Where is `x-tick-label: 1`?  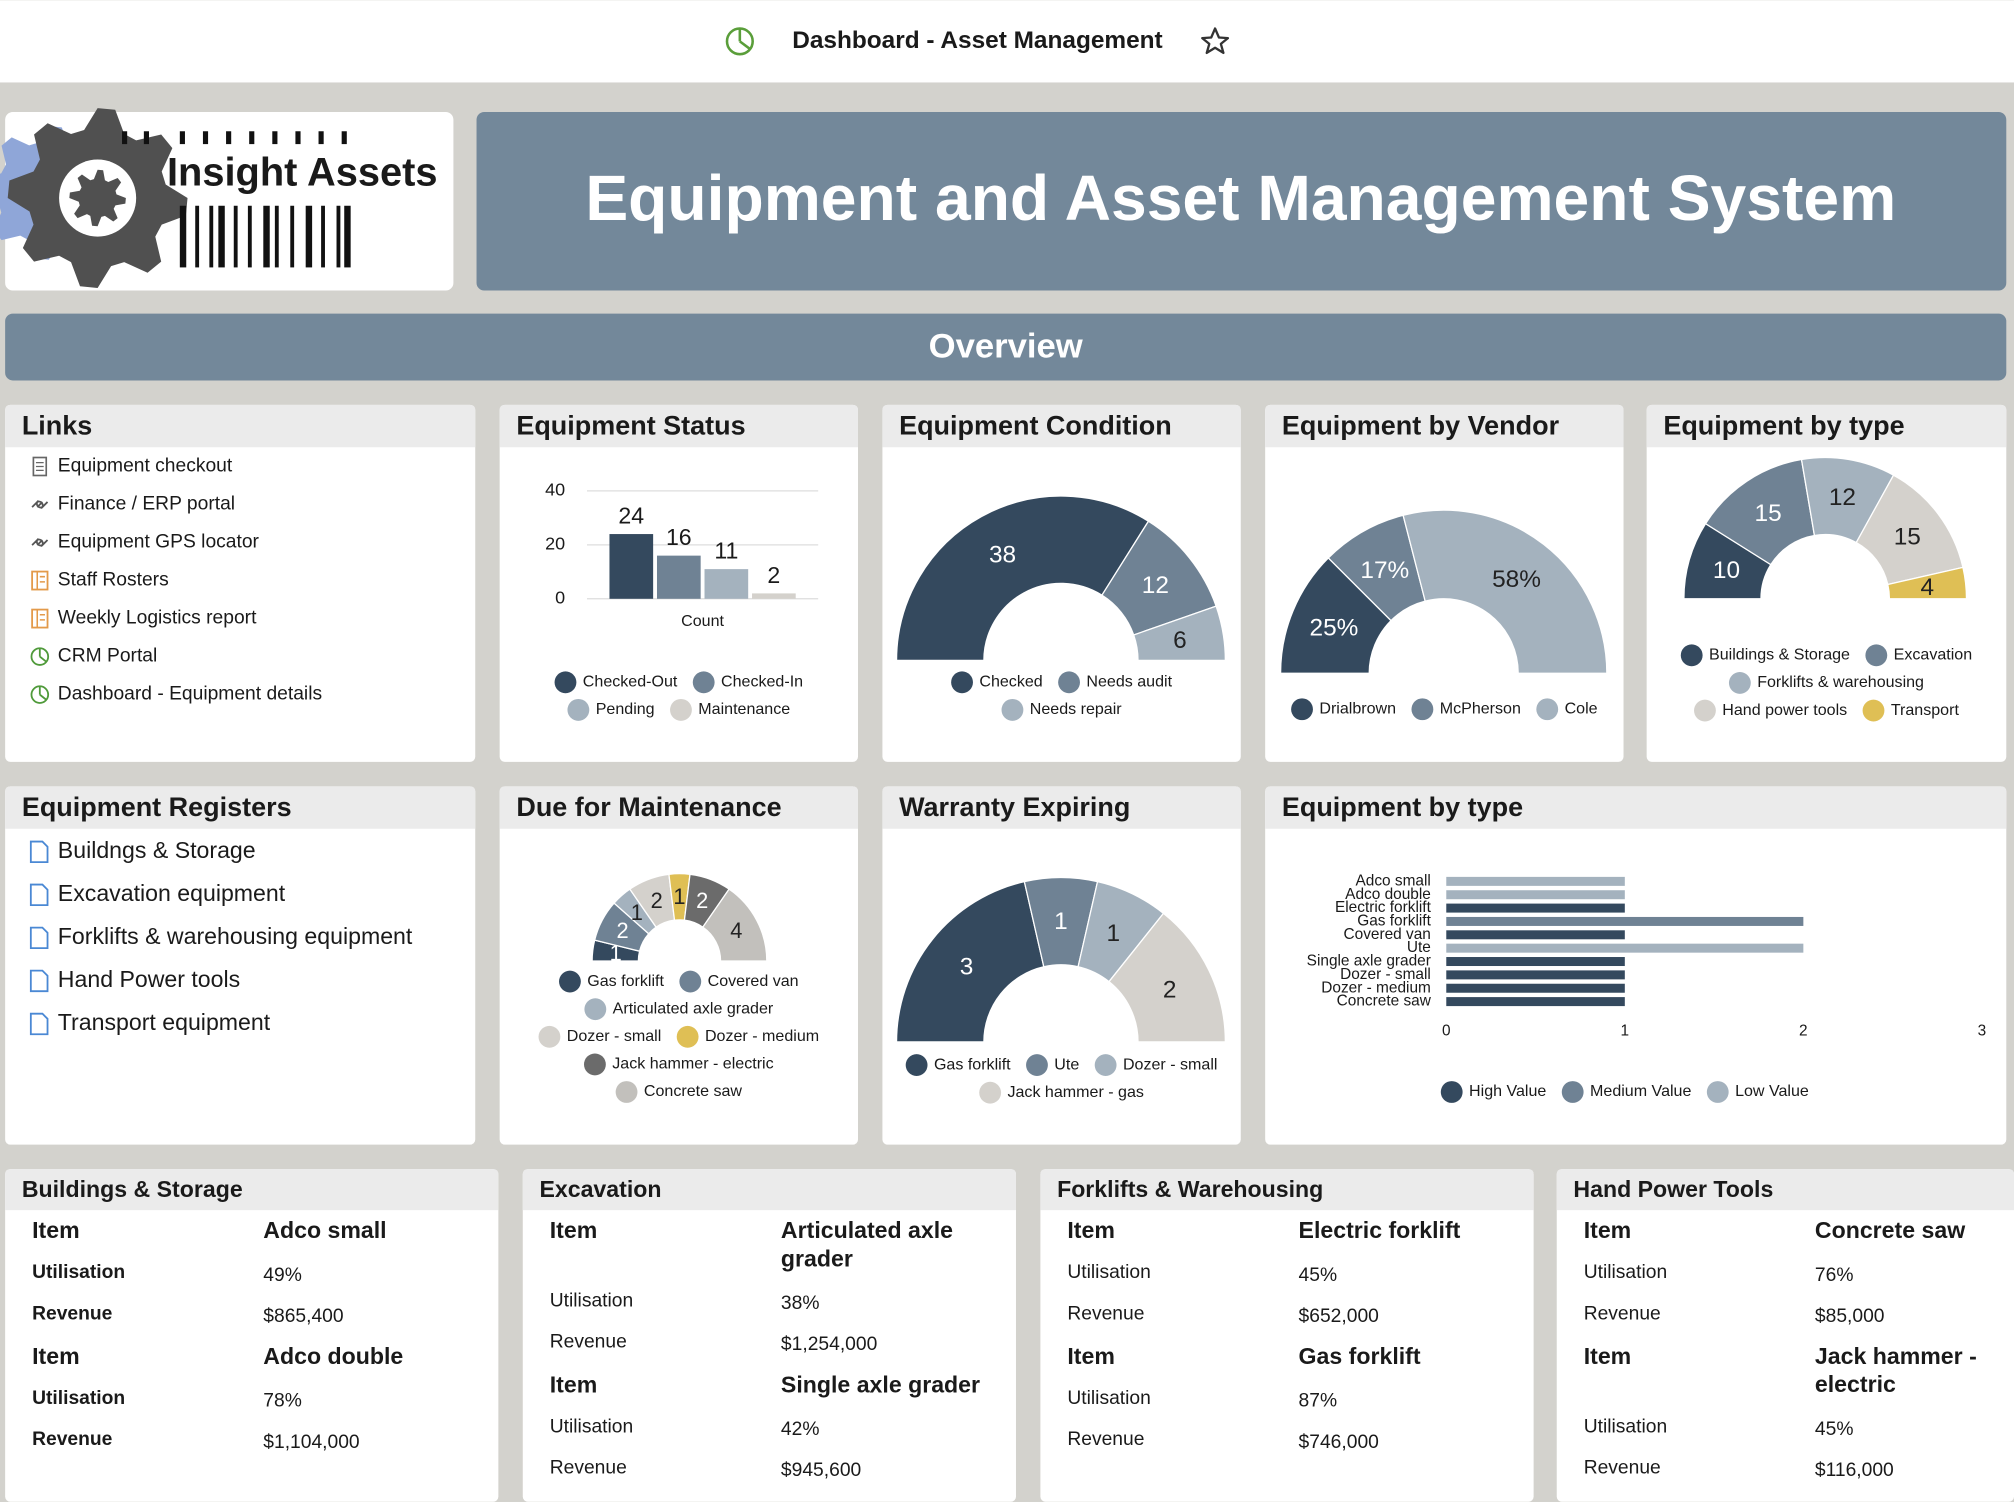 x-tick-label: 1 is located at coordinates (1625, 1031).